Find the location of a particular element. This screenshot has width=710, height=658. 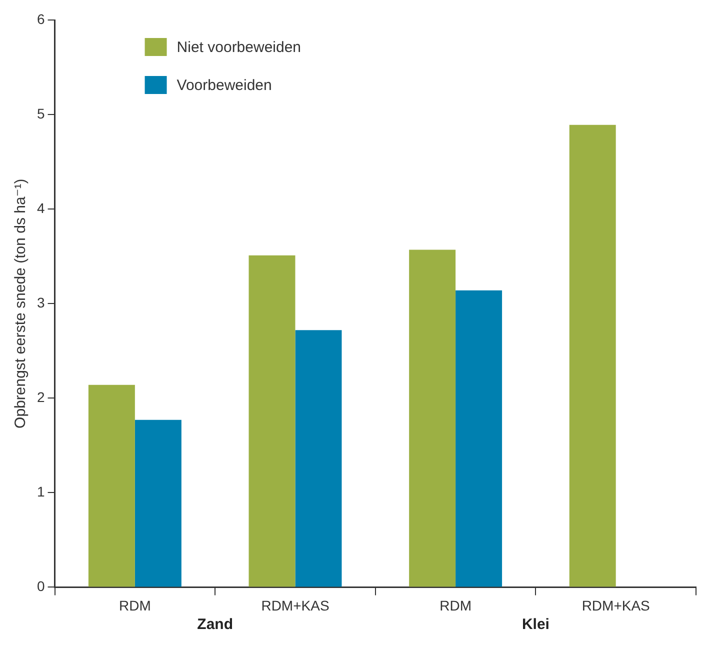

legend-label: Voorbeweiden is located at coordinates (224, 85).